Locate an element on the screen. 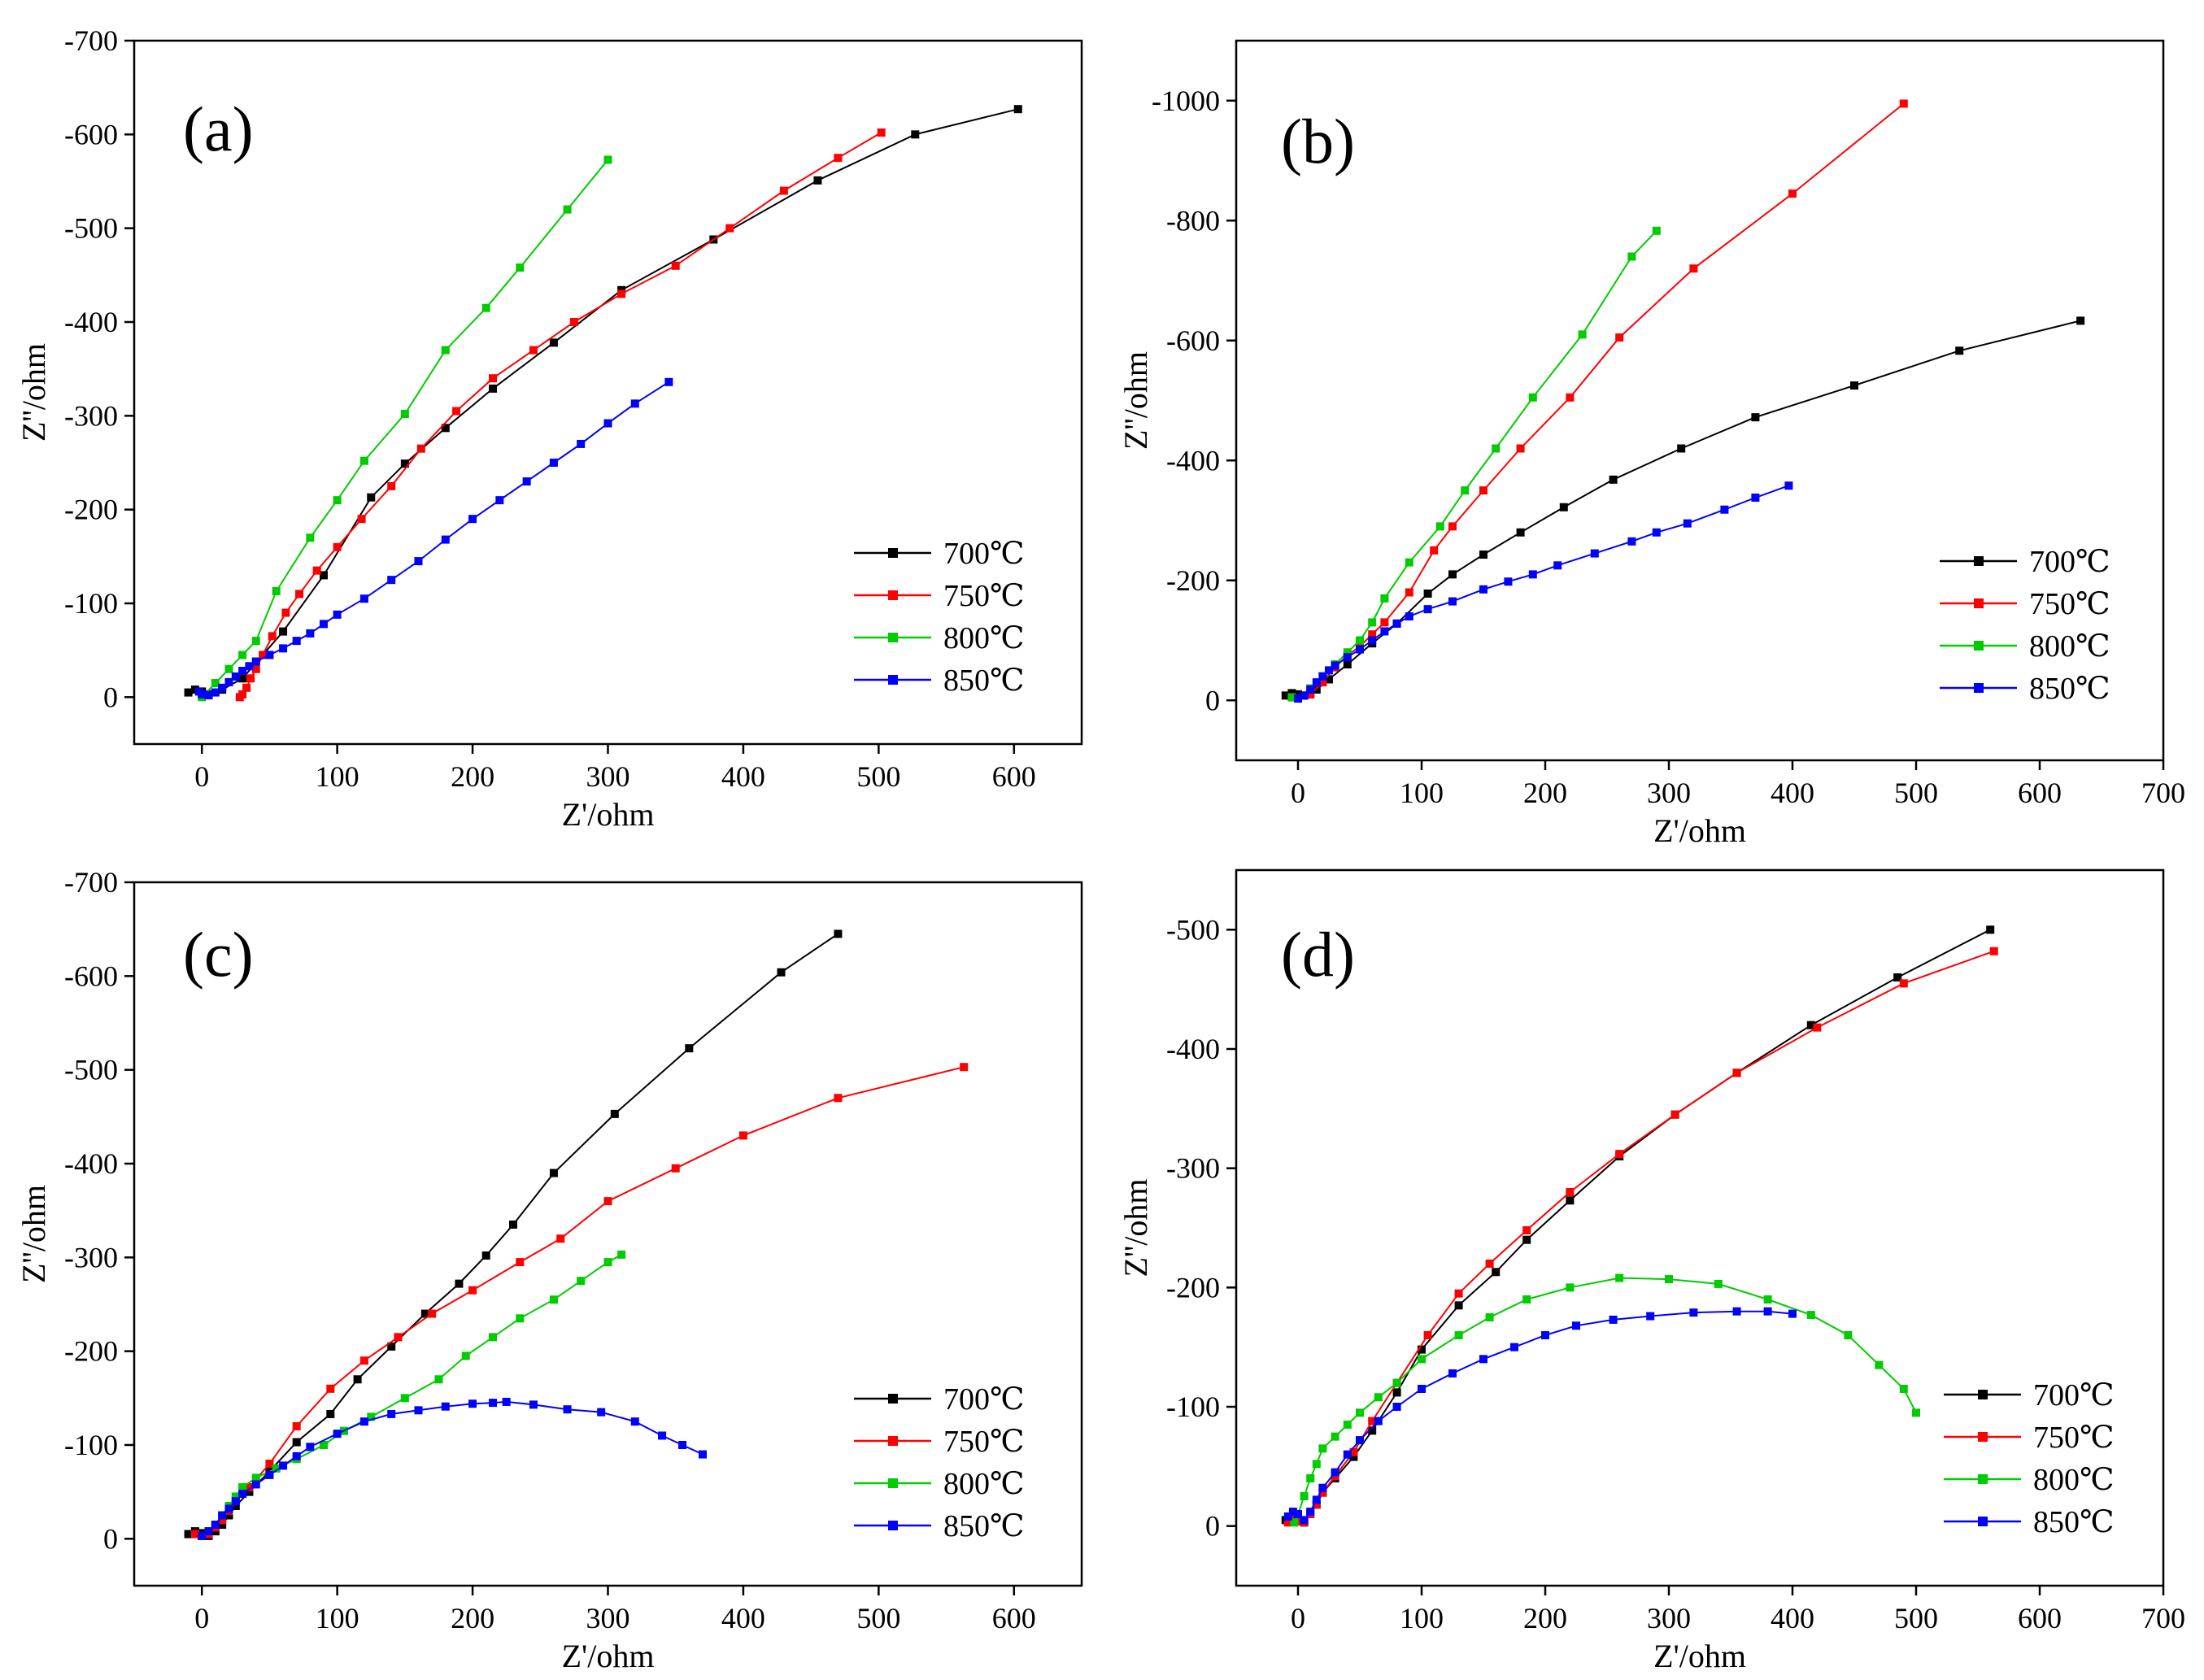 The height and width of the screenshot is (1680, 2204). x-tick-label: 400 is located at coordinates (1792, 793).